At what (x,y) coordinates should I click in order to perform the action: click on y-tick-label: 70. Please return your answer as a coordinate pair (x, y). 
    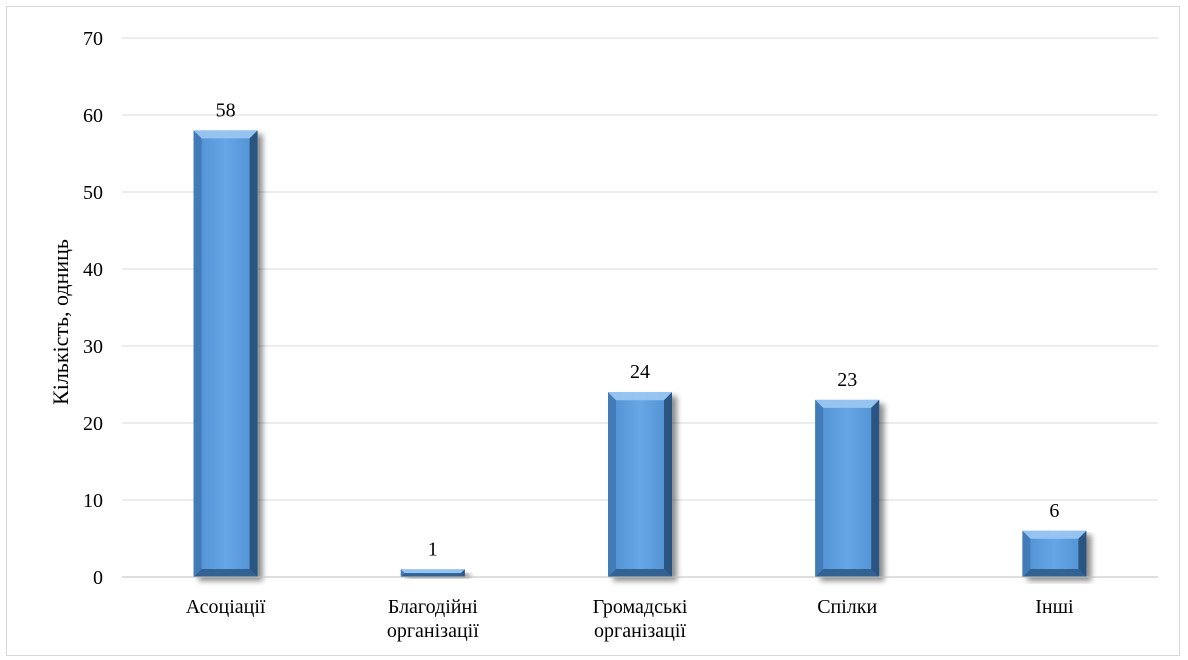
    Looking at the image, I should click on (93, 39).